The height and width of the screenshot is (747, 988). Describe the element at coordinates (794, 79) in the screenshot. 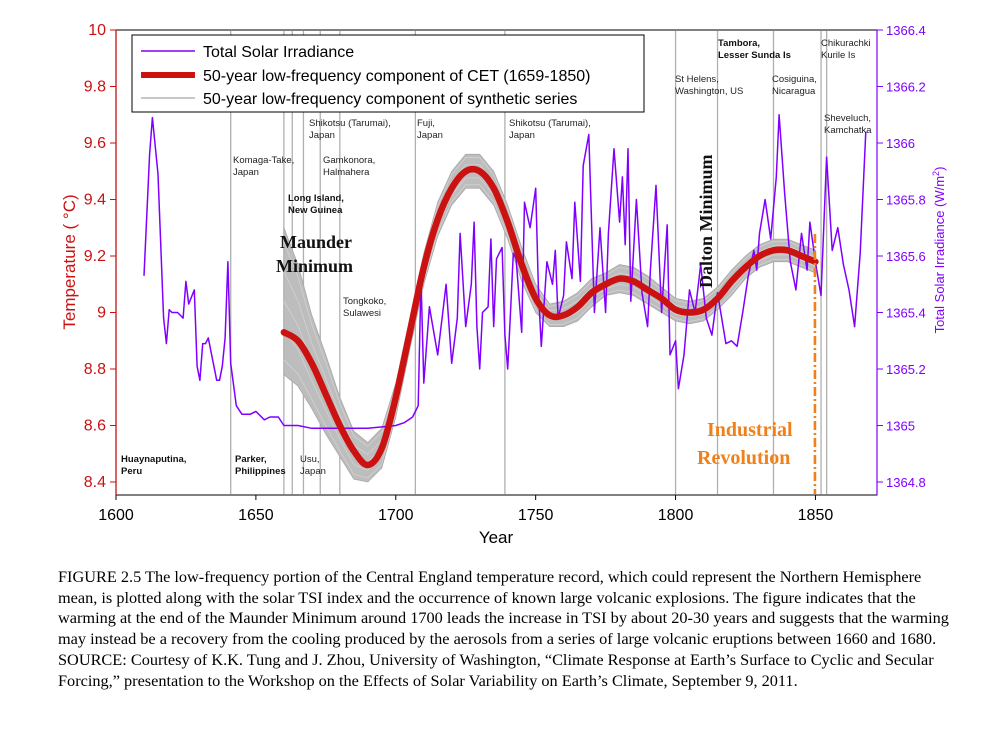

I see `annotation-cosiguina-line: Cosiguina,` at that location.